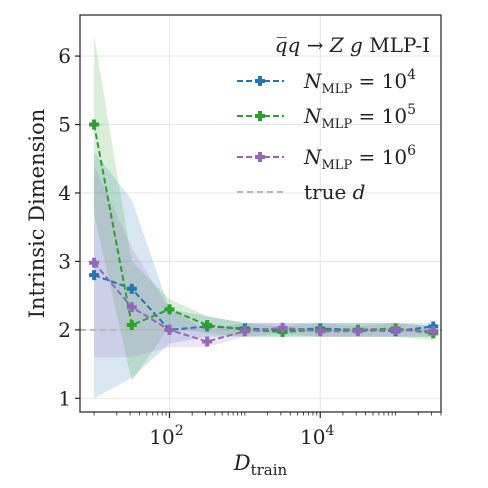  What do you see at coordinates (260, 465) in the screenshot?
I see `x-axis-label: Dtrain` at bounding box center [260, 465].